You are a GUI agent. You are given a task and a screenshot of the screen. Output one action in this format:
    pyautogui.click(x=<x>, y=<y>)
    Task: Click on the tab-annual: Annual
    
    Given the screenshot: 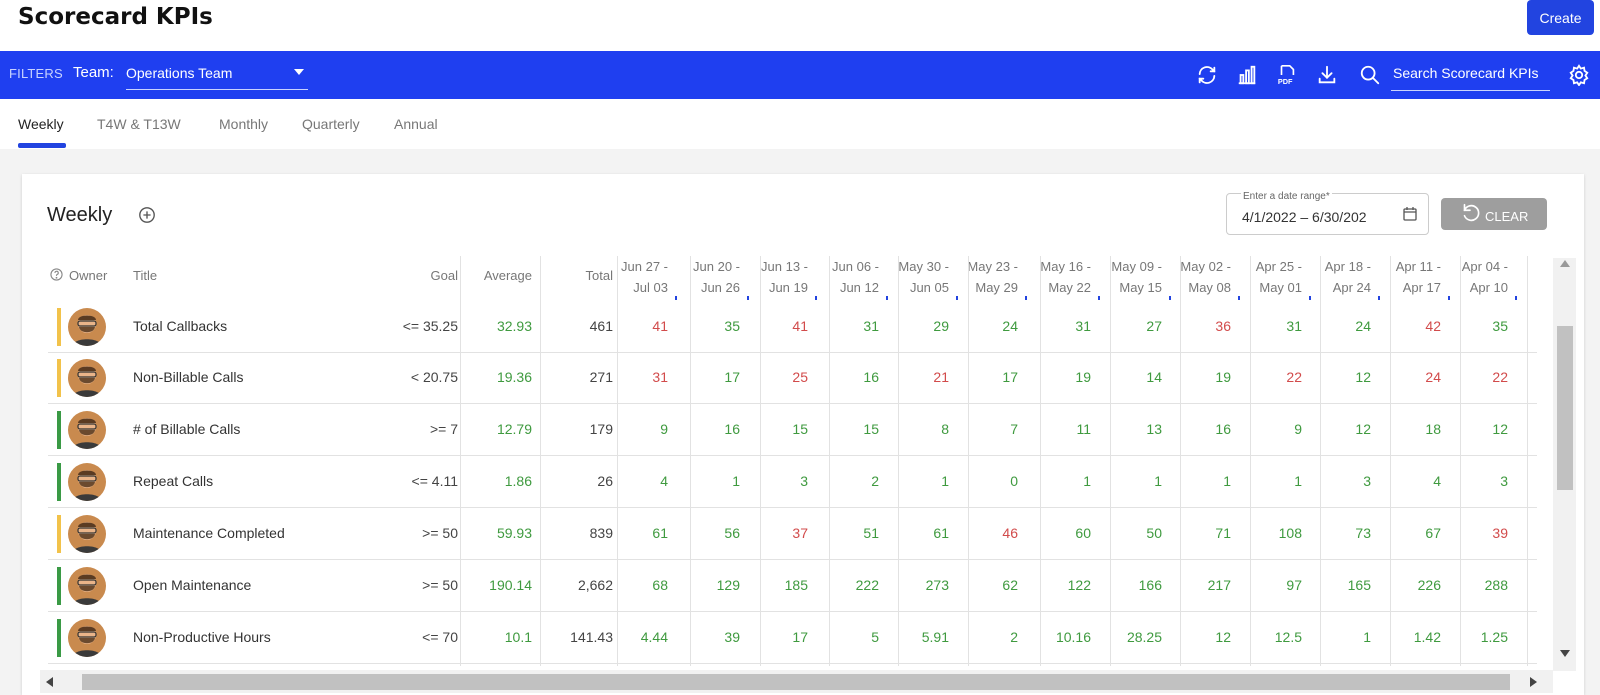 What is the action you would take?
    pyautogui.click(x=416, y=124)
    